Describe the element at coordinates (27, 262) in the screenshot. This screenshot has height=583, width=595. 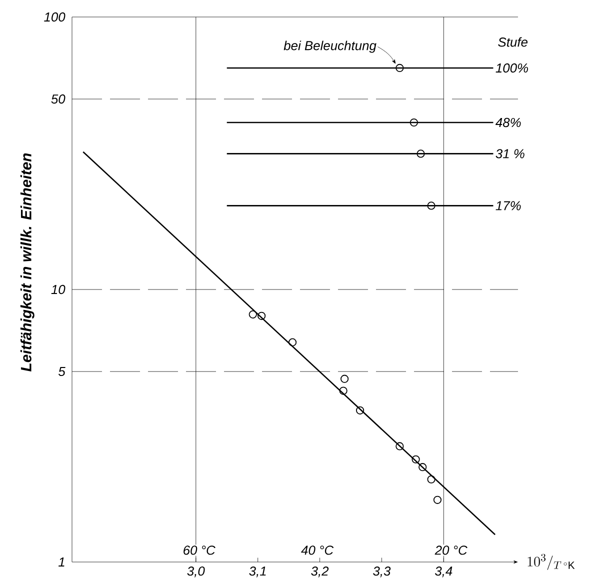
I see `y-axis-title: Leitfähigkeit in willk. Einheiten` at that location.